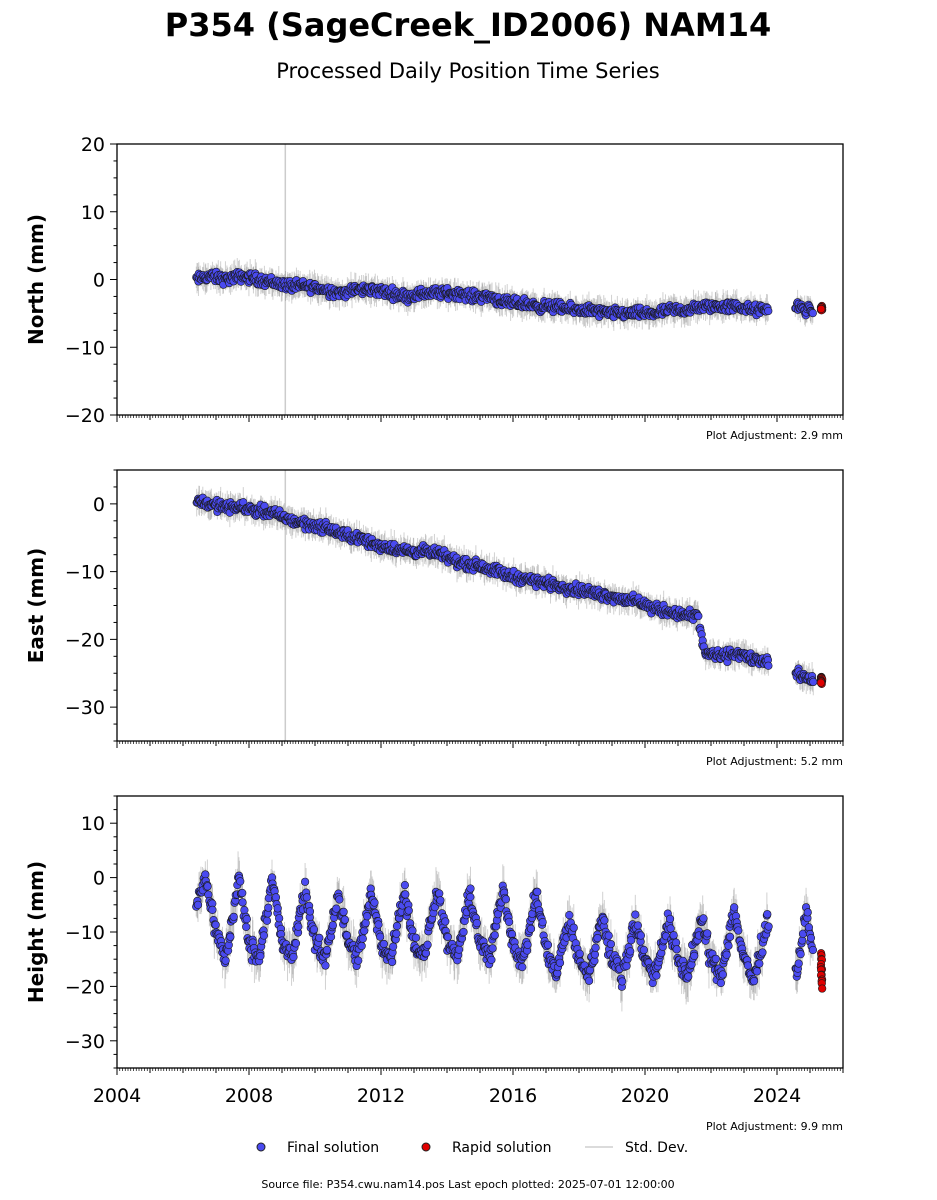 This screenshot has height=1200, width=937. Describe the element at coordinates (774, 435) in the screenshot. I see `plot-adjustment-north: Plot Adjustment: 2.9 mm` at that location.